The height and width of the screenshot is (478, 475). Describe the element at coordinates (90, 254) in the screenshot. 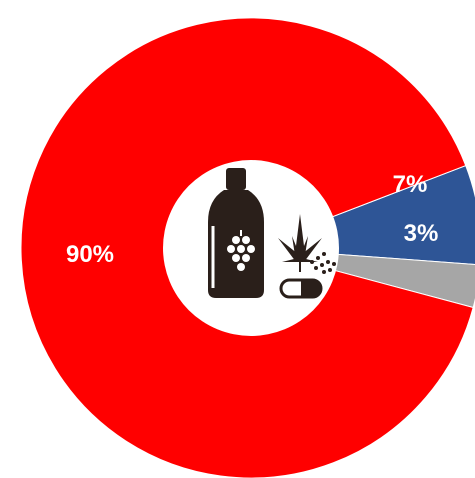

I see `slice-label-2: 90%` at that location.